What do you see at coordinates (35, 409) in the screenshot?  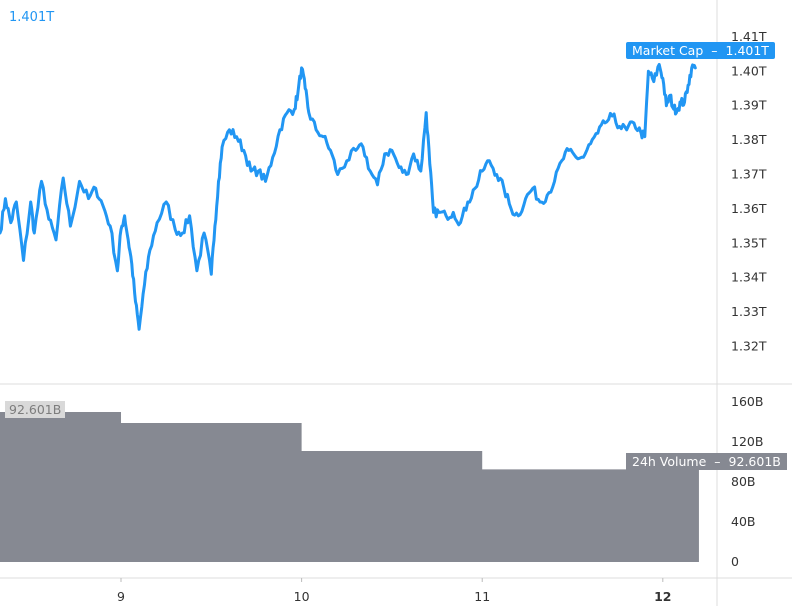 I see `volume-last-value: 92.601B` at bounding box center [35, 409].